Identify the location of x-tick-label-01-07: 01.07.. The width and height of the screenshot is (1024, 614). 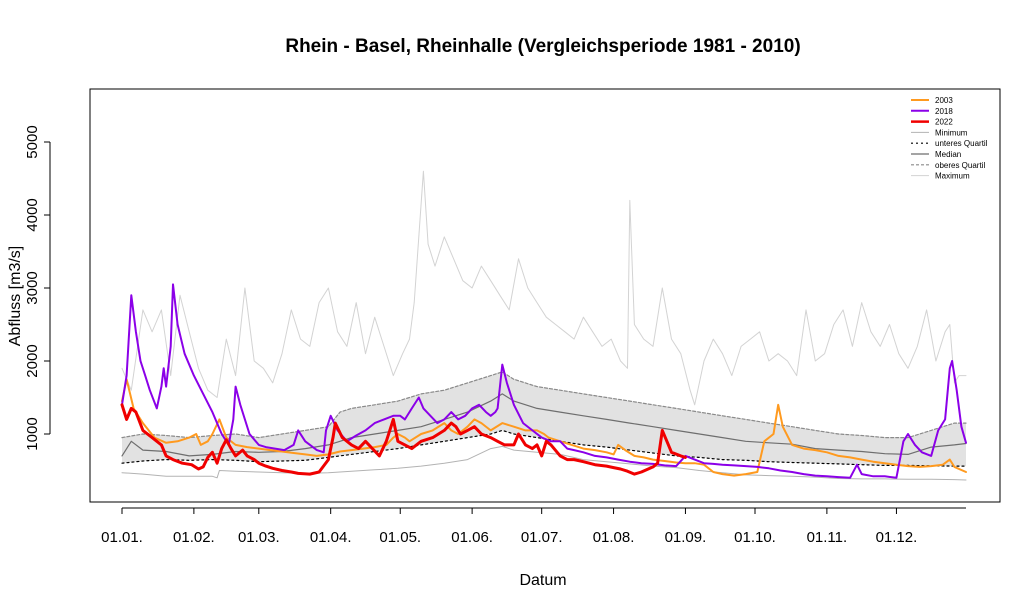
(542, 537).